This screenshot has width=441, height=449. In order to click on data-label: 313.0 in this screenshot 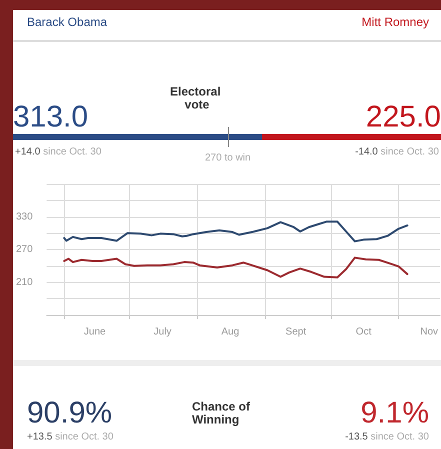, I will do `click(50, 117)`.